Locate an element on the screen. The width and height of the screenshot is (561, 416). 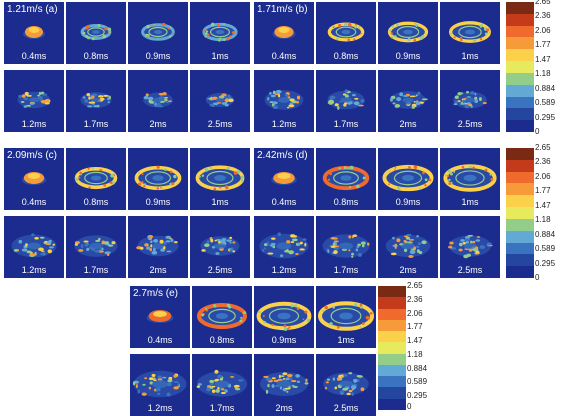
droplet-panel-a-4: 1ms is located at coordinates (220, 33).